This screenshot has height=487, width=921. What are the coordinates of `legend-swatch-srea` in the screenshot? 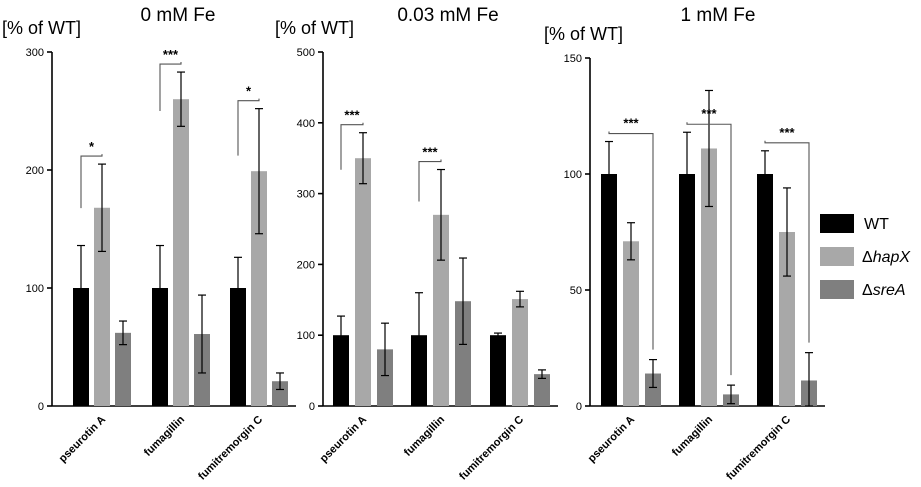 It's located at (837, 289).